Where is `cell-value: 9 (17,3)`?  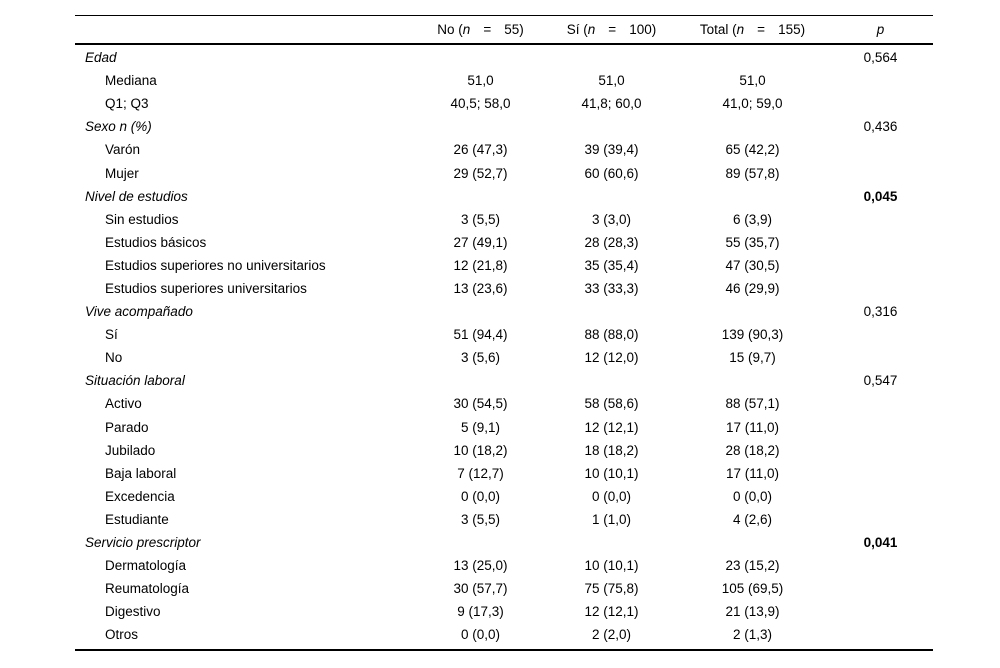
cell-value: 9 (17,3) is located at coordinates (480, 612).